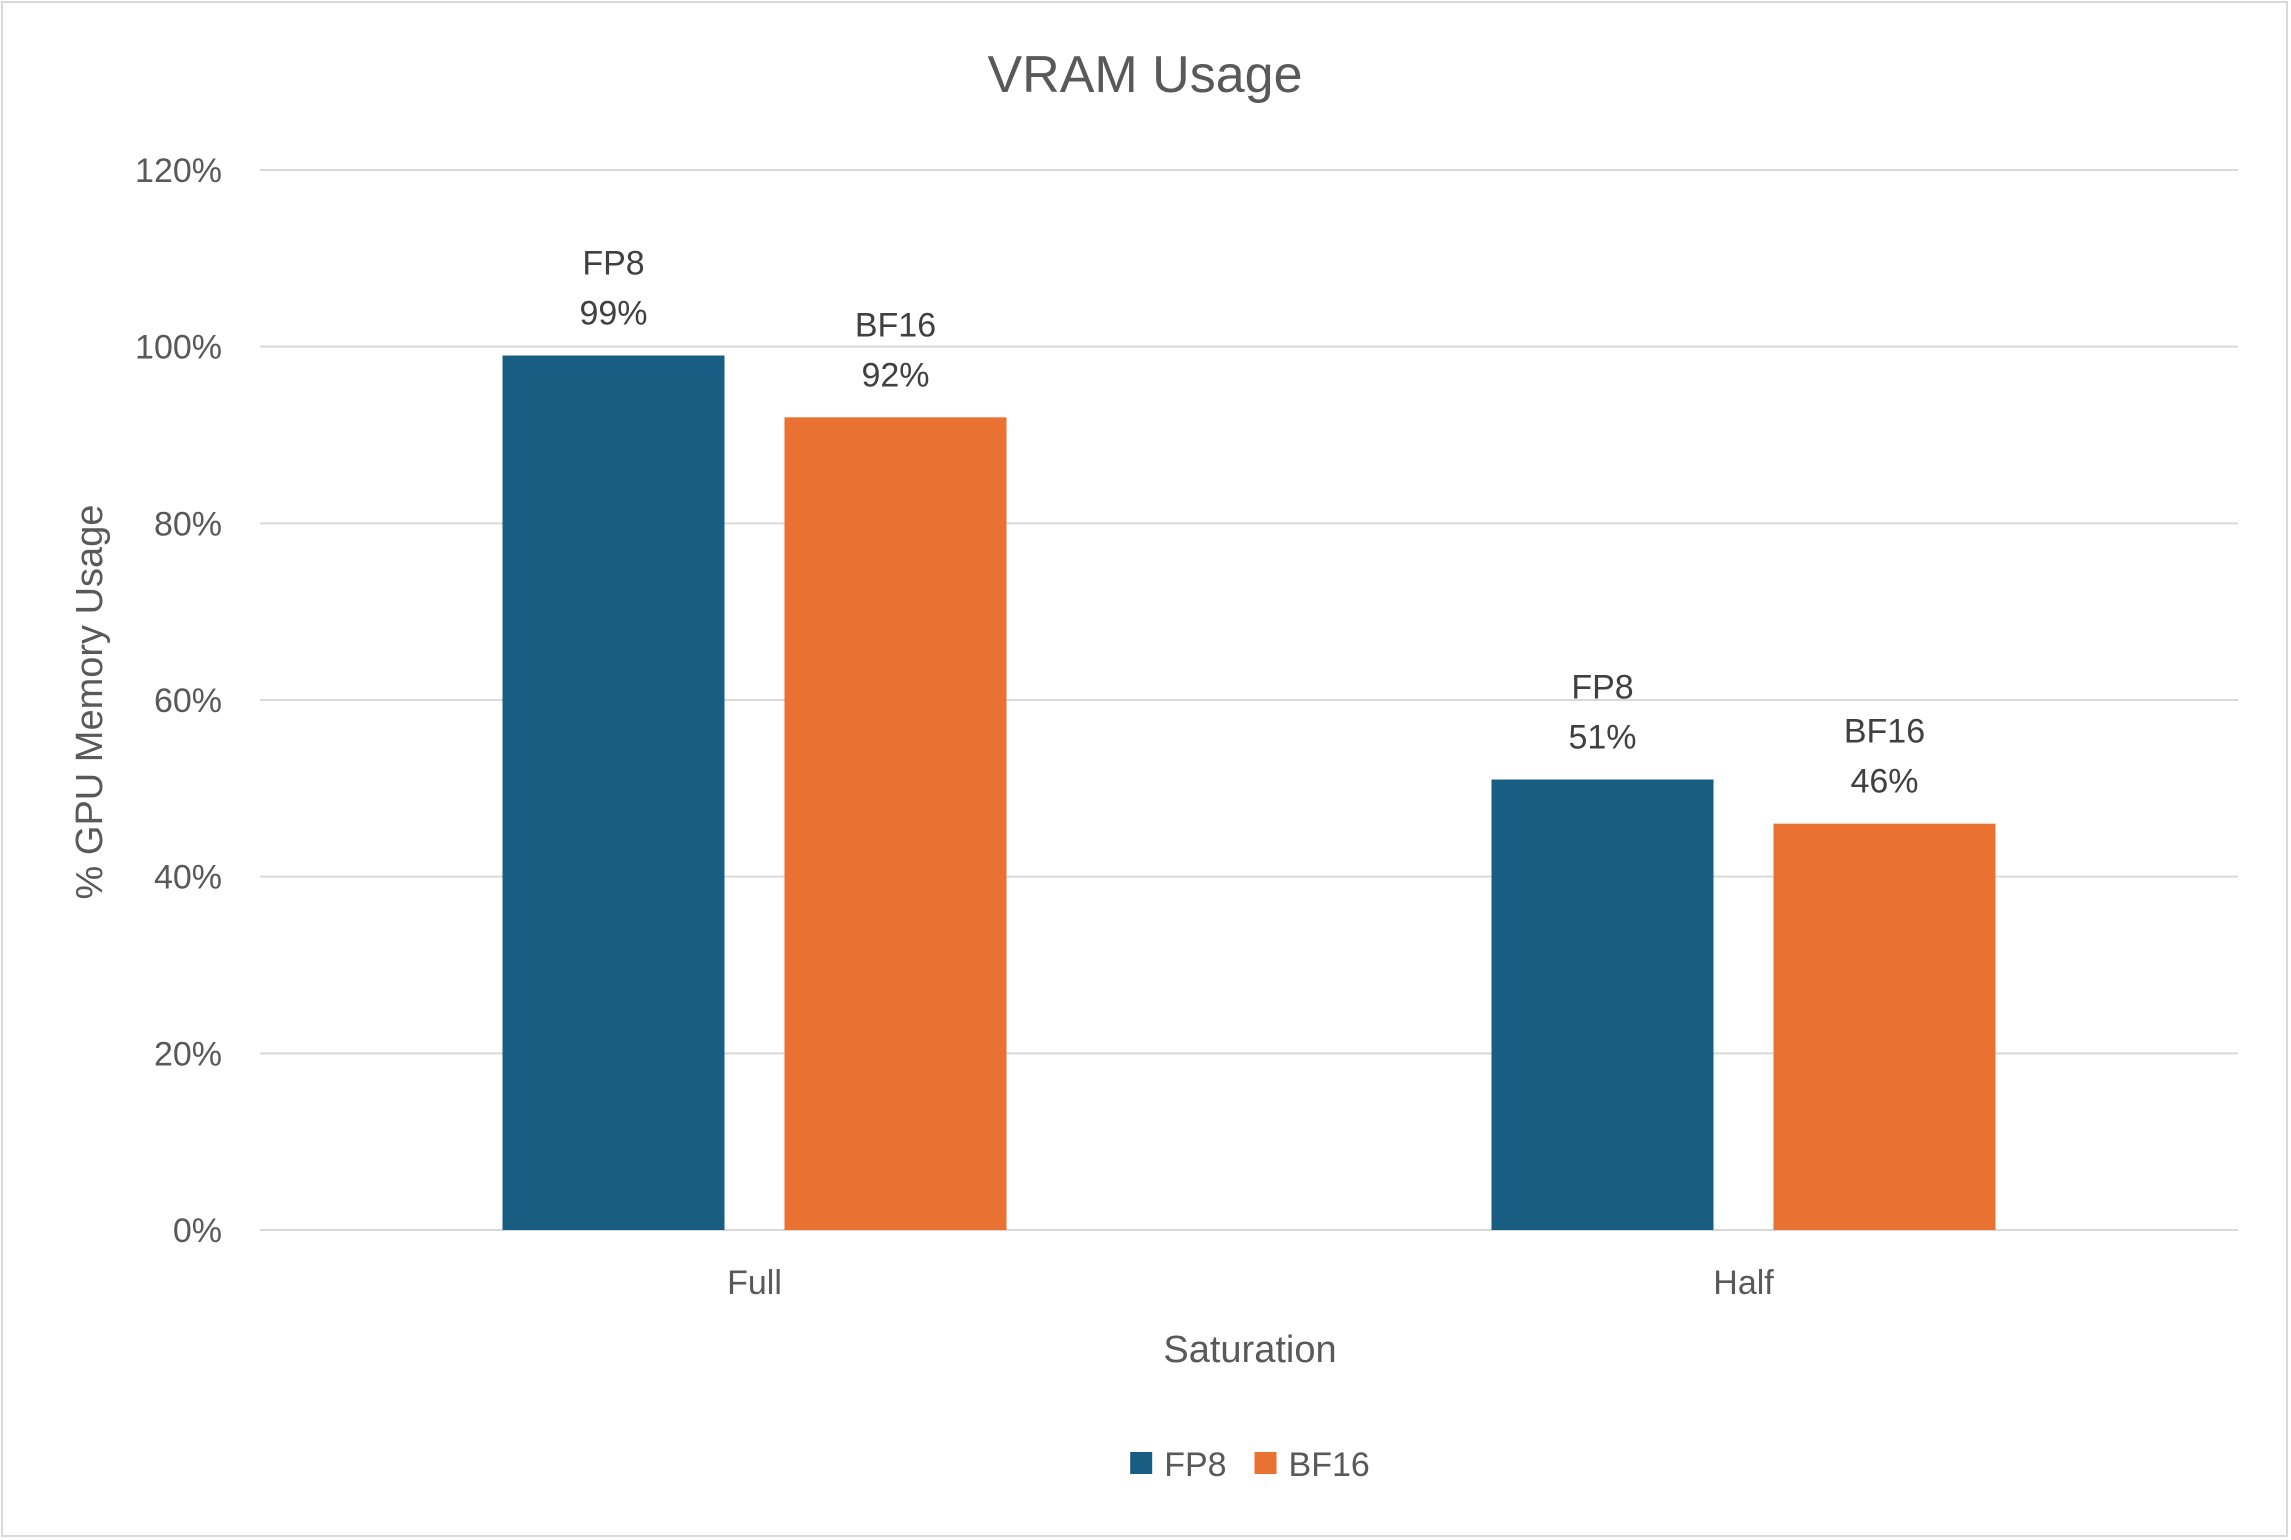  What do you see at coordinates (197, 1231) in the screenshot?
I see `y-tick-label: 0%` at bounding box center [197, 1231].